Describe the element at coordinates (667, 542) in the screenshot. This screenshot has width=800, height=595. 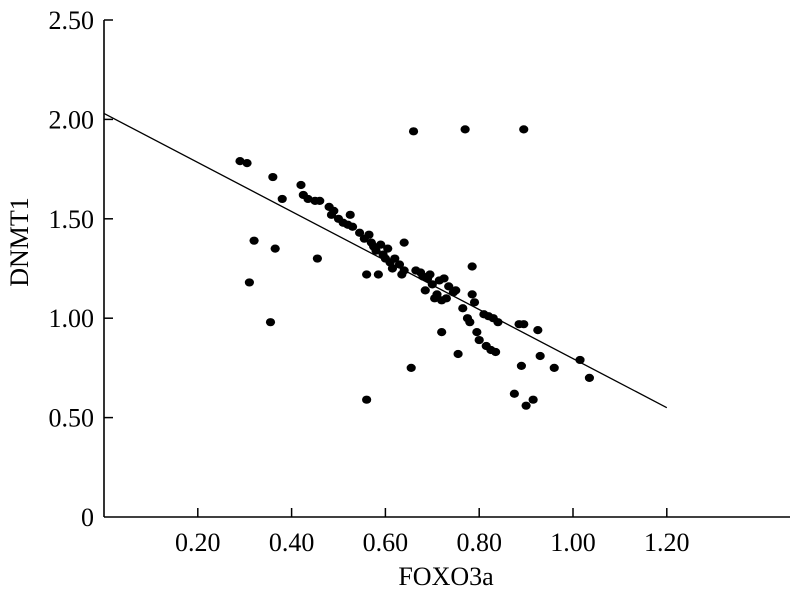
I see `x-tick-label: 1.20` at that location.